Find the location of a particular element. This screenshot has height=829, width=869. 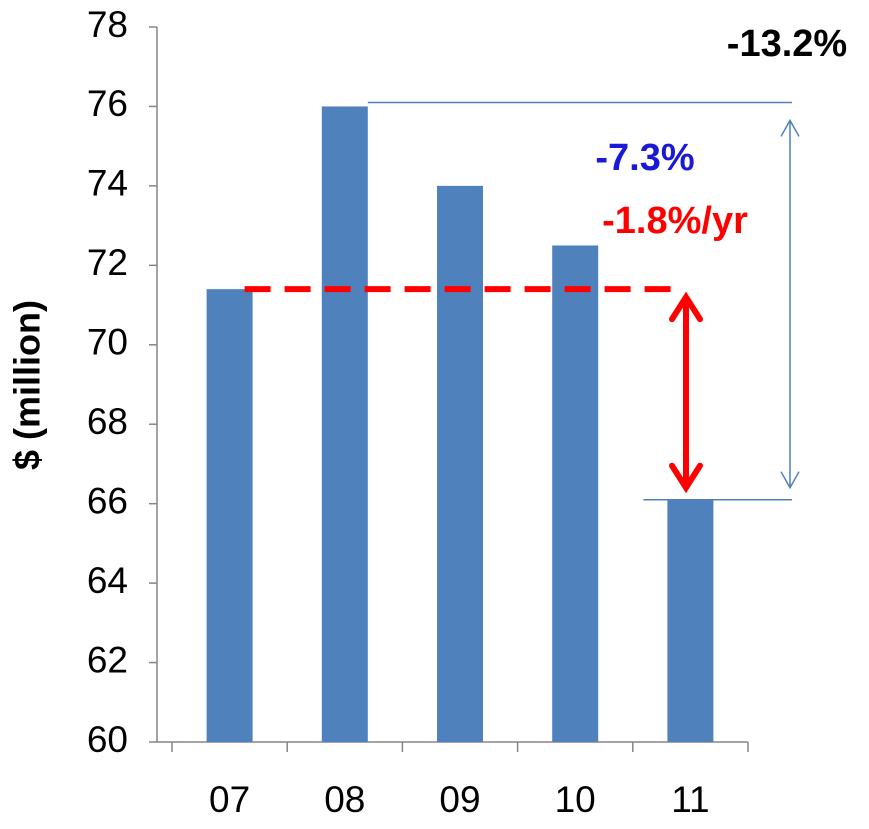

y-axis-label: $ (million) is located at coordinates (27, 385).